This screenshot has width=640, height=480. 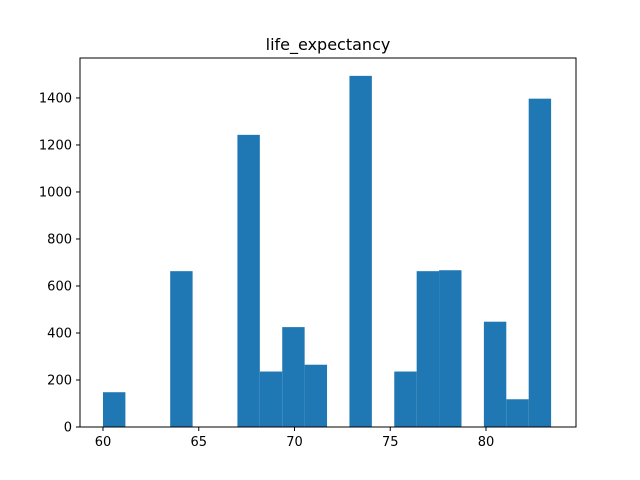 What do you see at coordinates (55, 145) in the screenshot?
I see `y-tick-label: 1200` at bounding box center [55, 145].